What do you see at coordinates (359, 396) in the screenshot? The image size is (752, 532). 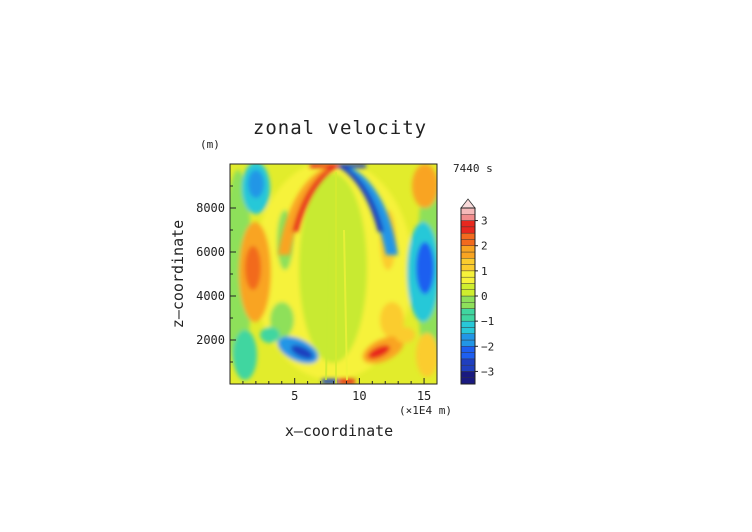 I see `x-tick-label: 10` at bounding box center [359, 396].